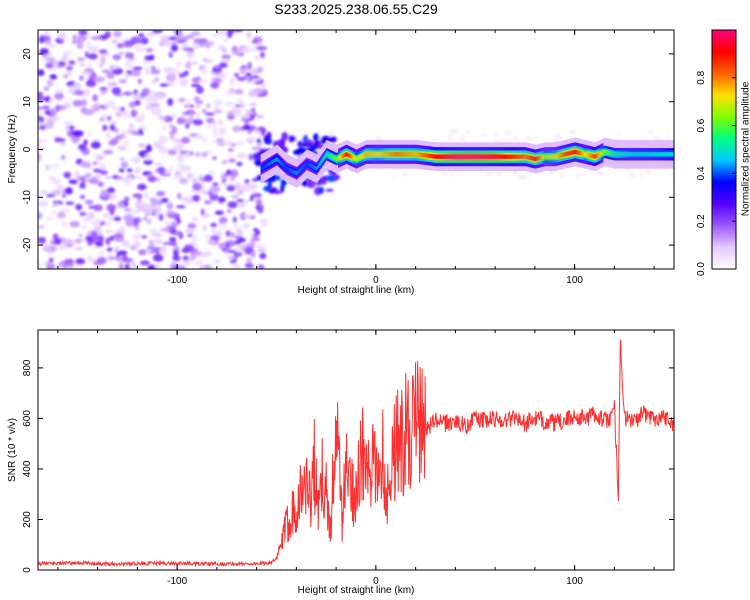 The image size is (750, 600). I want to click on y-tick-label: 10, so click(27, 102).